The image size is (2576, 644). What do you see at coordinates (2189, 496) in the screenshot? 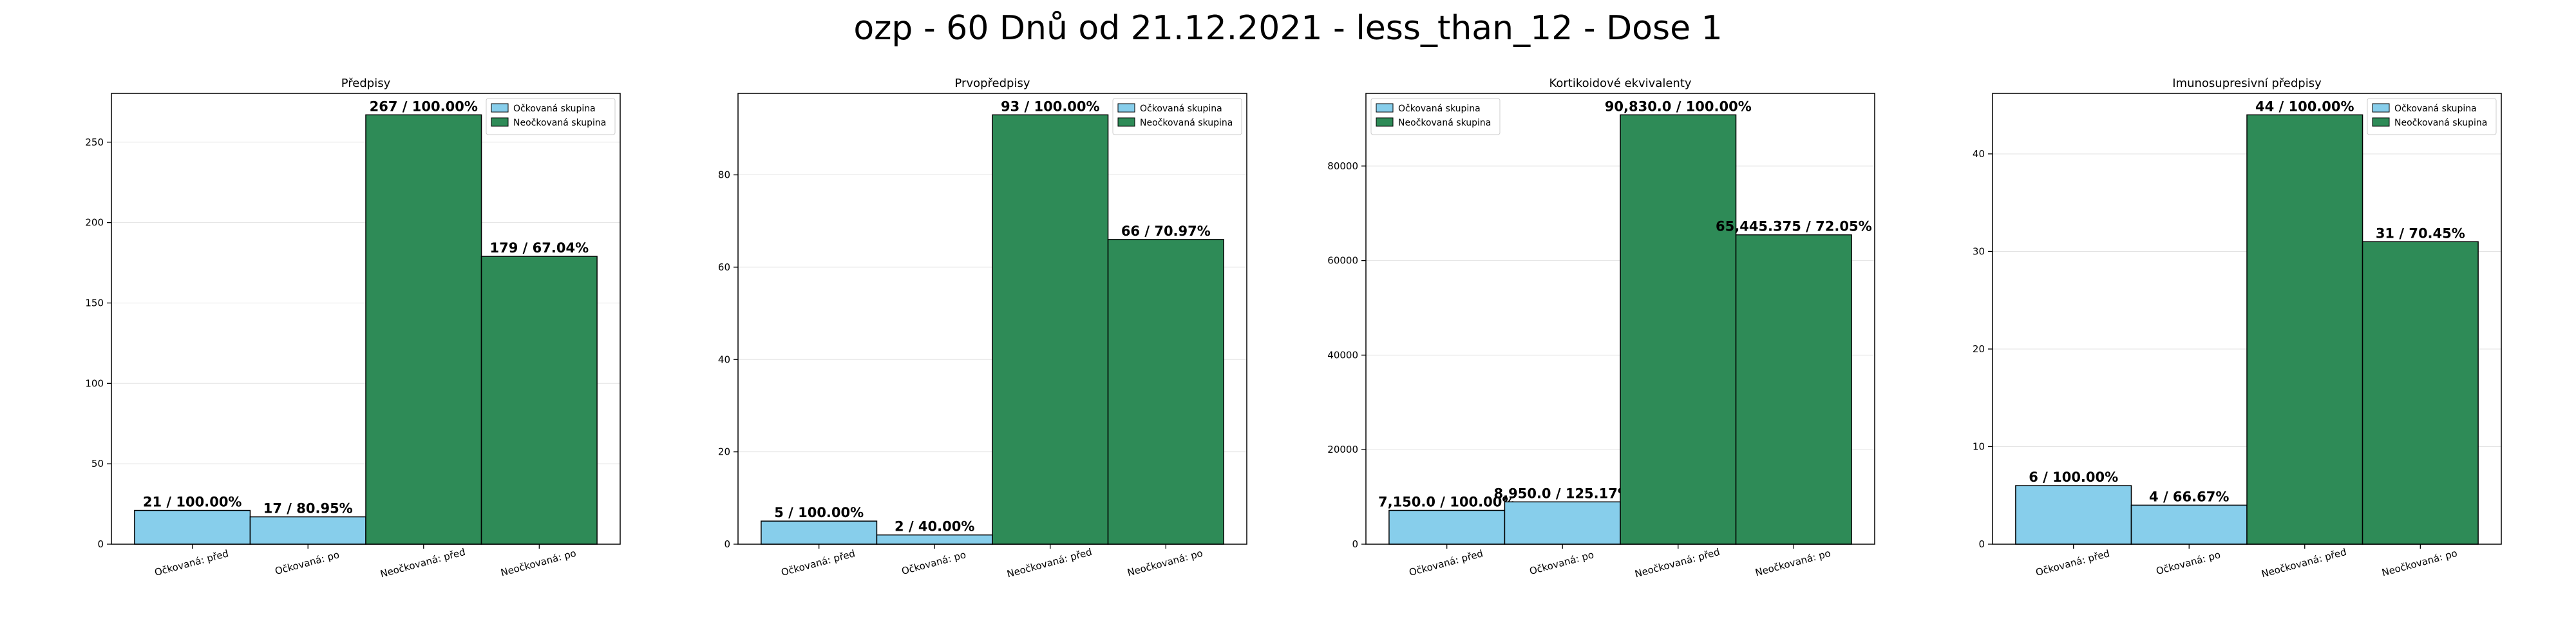
I see `bar-label: 4 / 66.67%` at bounding box center [2189, 496].